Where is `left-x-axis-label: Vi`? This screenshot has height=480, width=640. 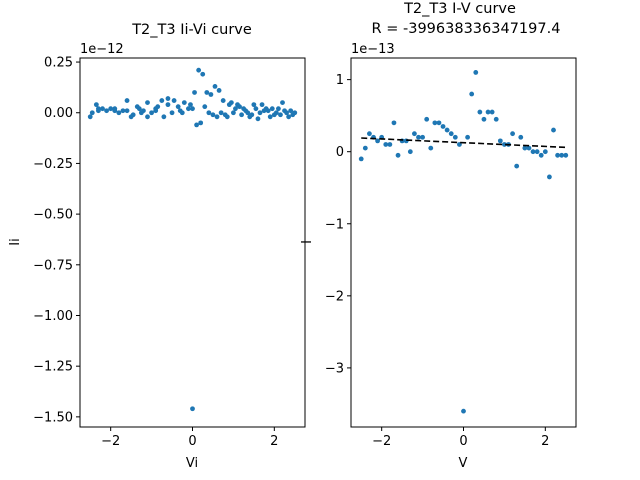
left-x-axis-label: Vi is located at coordinates (192, 463).